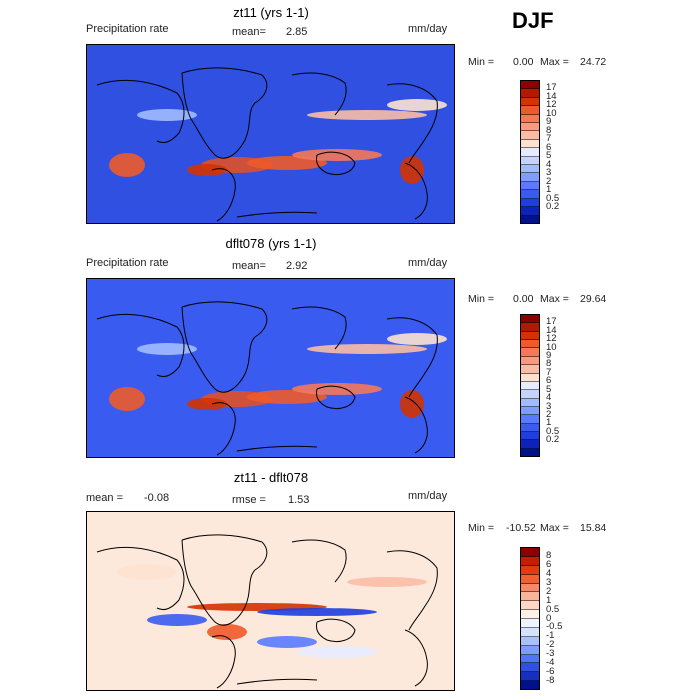 The height and width of the screenshot is (700, 700). Describe the element at coordinates (551, 339) in the screenshot. I see `panel2-colorbar-tick: 12` at that location.